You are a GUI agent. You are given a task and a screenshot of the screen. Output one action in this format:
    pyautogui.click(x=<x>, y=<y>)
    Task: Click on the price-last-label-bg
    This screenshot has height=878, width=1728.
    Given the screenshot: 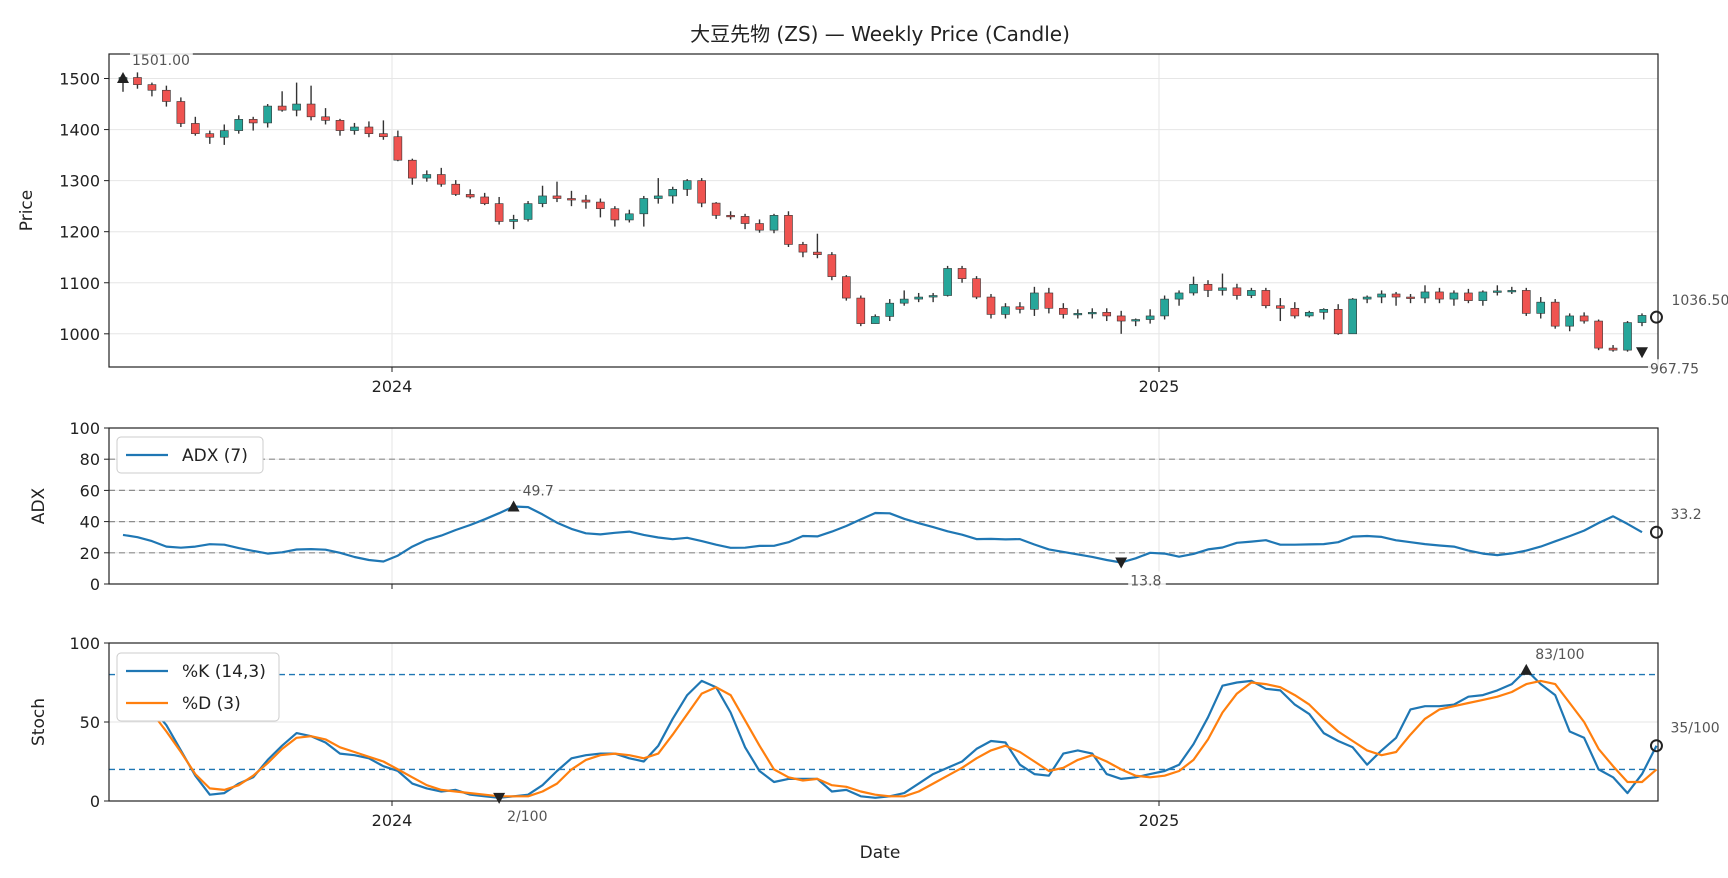 What is the action you would take?
    pyautogui.click(x=1698, y=300)
    